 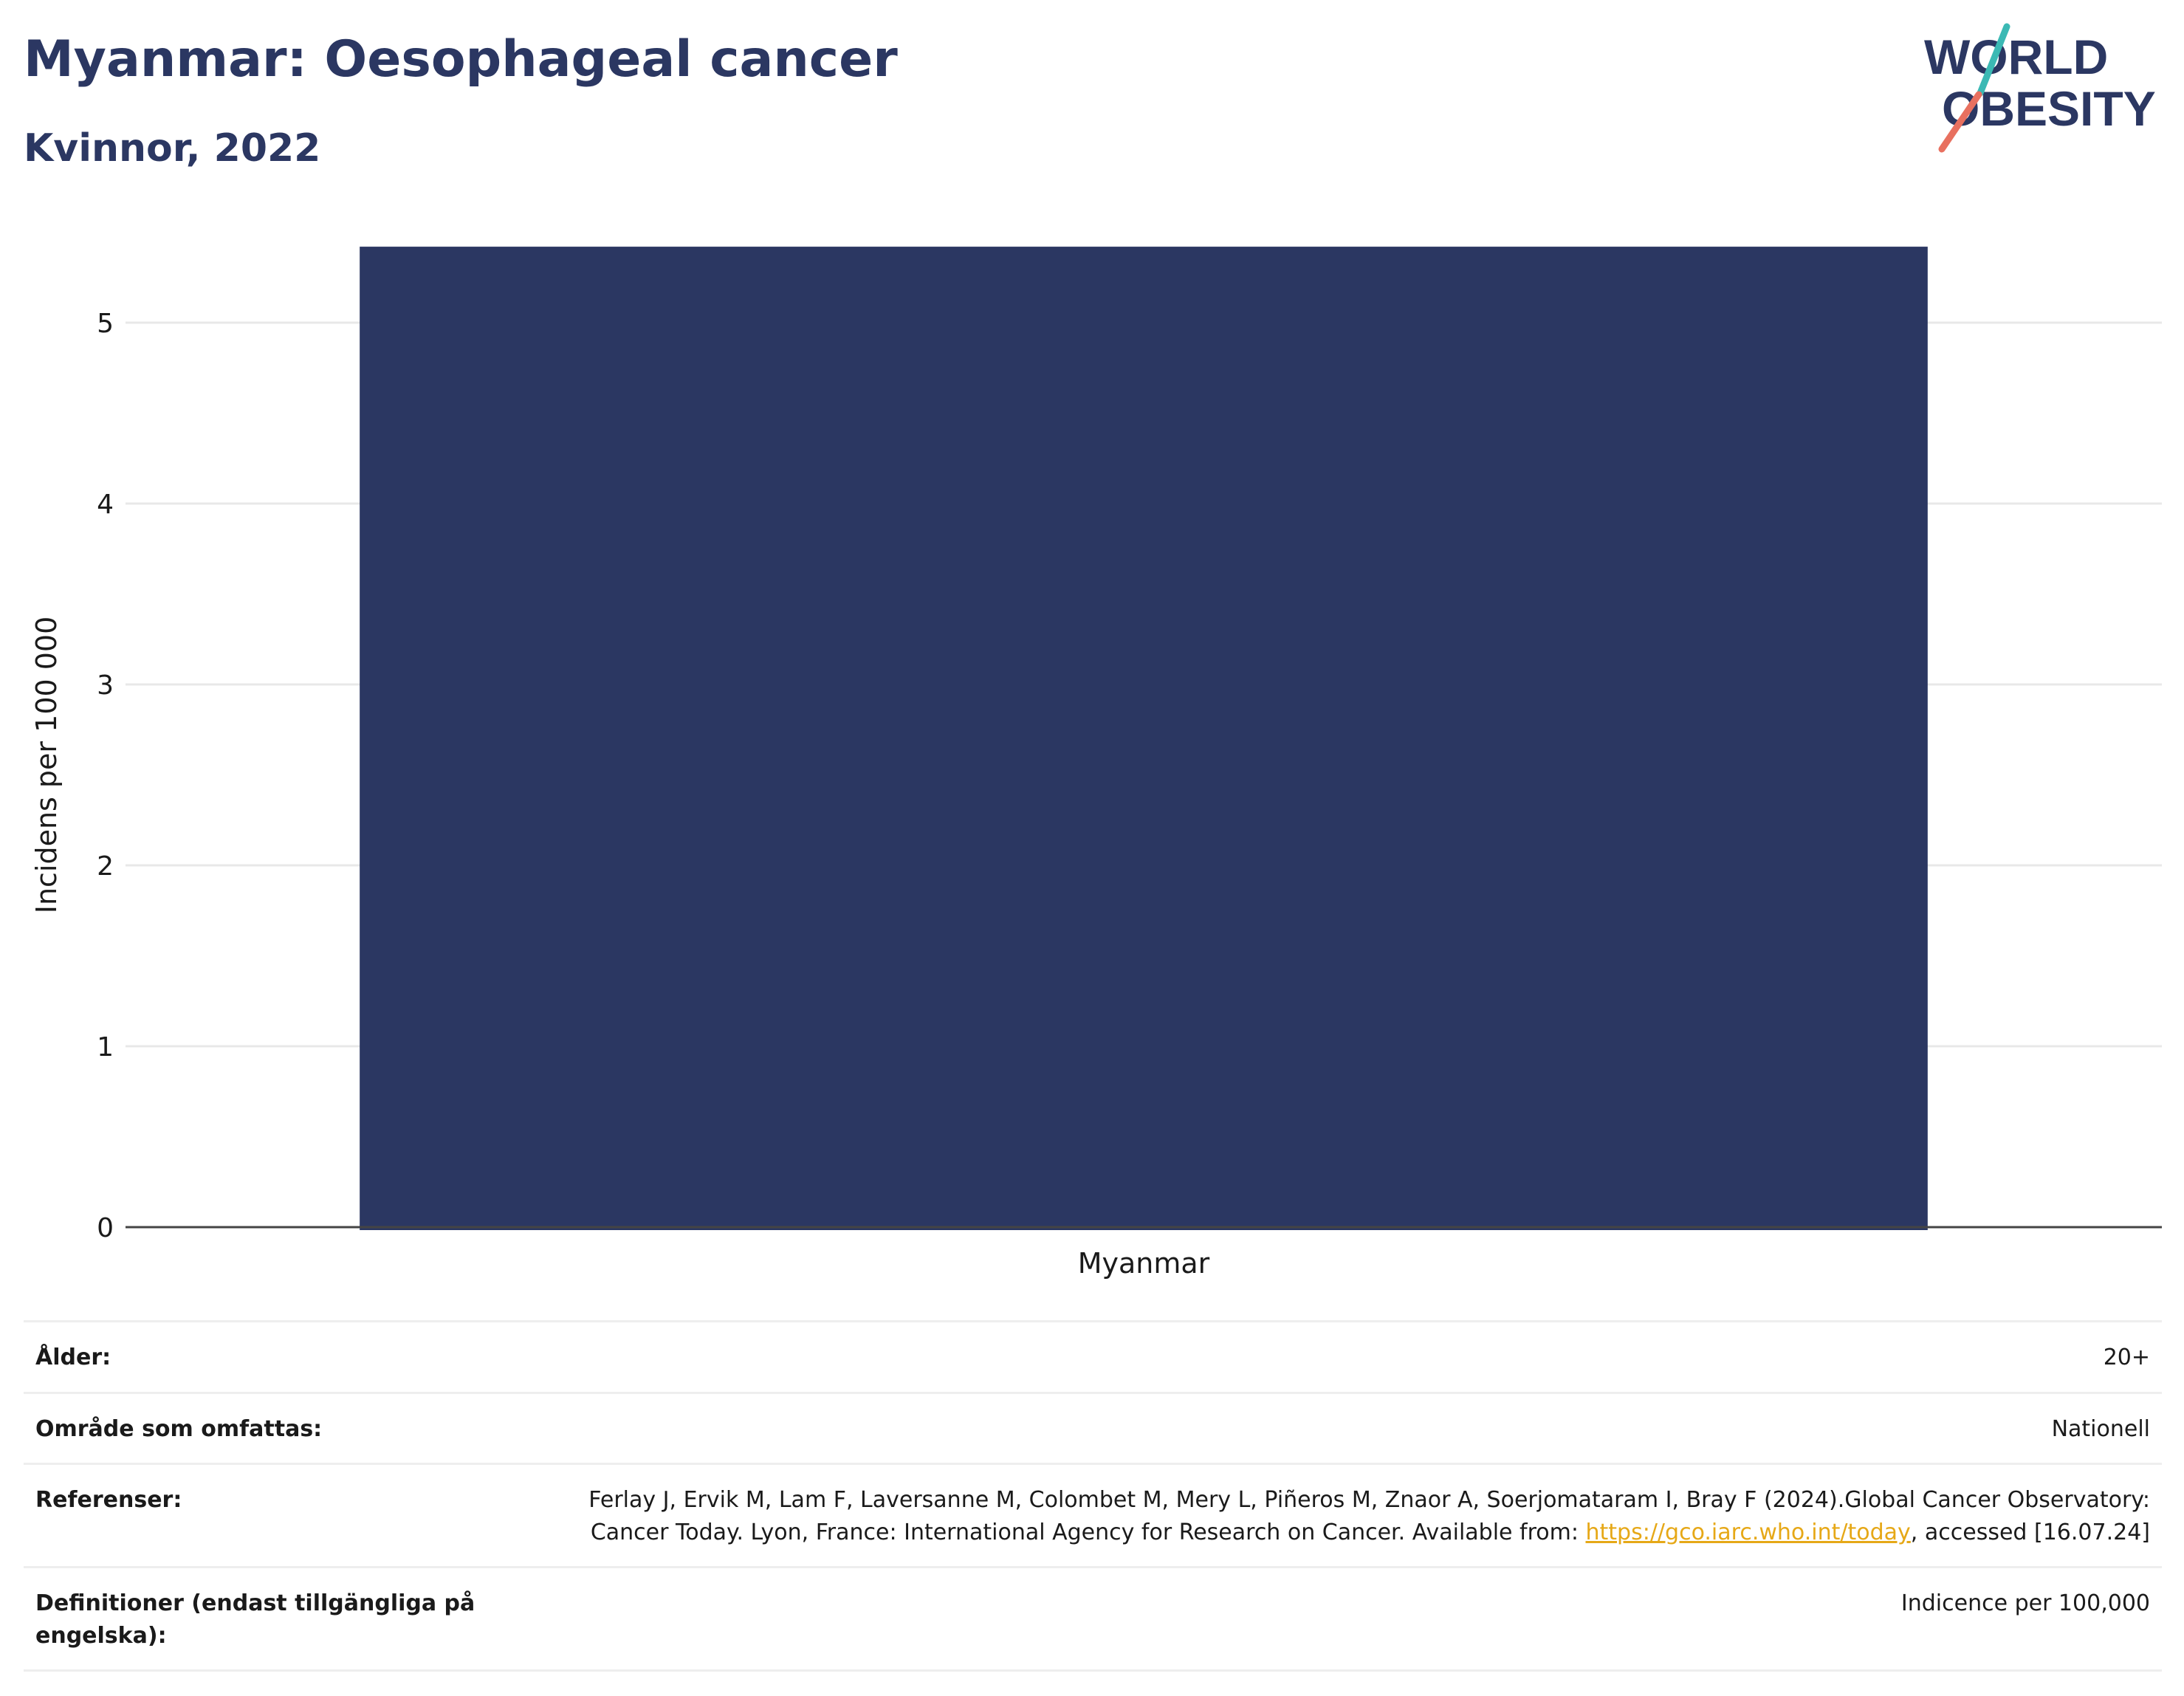 I want to click on world-obesity-logo: WORLD OBESITY, so click(x=2040, y=88).